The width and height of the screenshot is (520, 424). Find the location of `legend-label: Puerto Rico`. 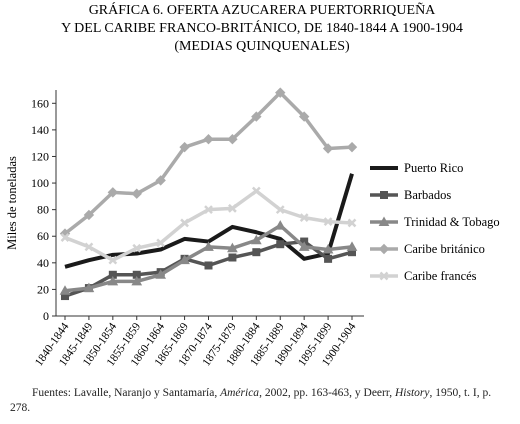

legend-label: Puerto Rico is located at coordinates (433, 168).